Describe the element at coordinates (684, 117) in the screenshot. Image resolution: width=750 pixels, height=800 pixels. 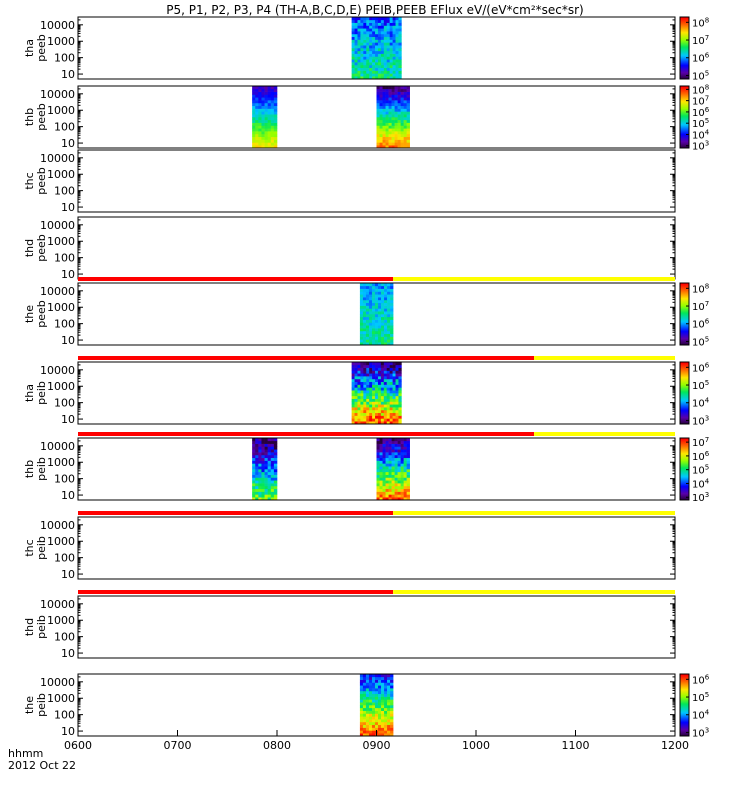
I see `colorbar-frame` at that location.